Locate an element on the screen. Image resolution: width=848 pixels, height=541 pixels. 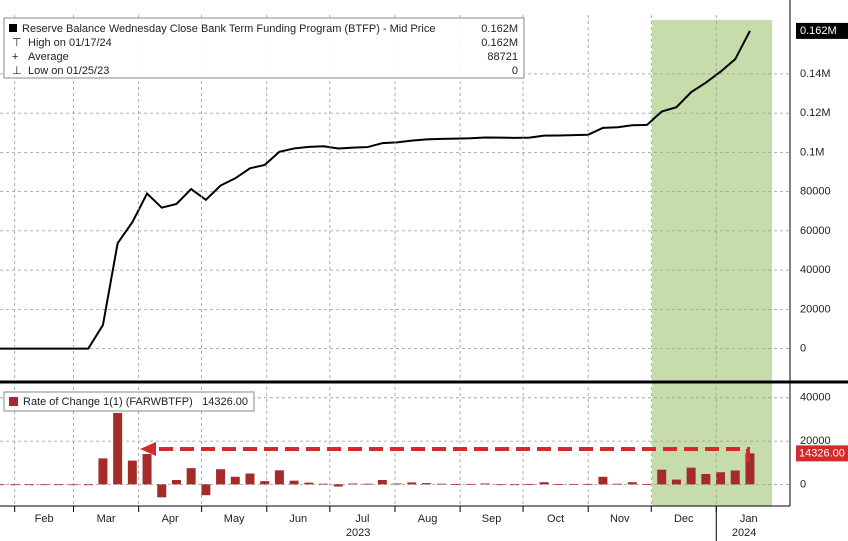
x-tick-label: Sep is located at coordinates (492, 519).